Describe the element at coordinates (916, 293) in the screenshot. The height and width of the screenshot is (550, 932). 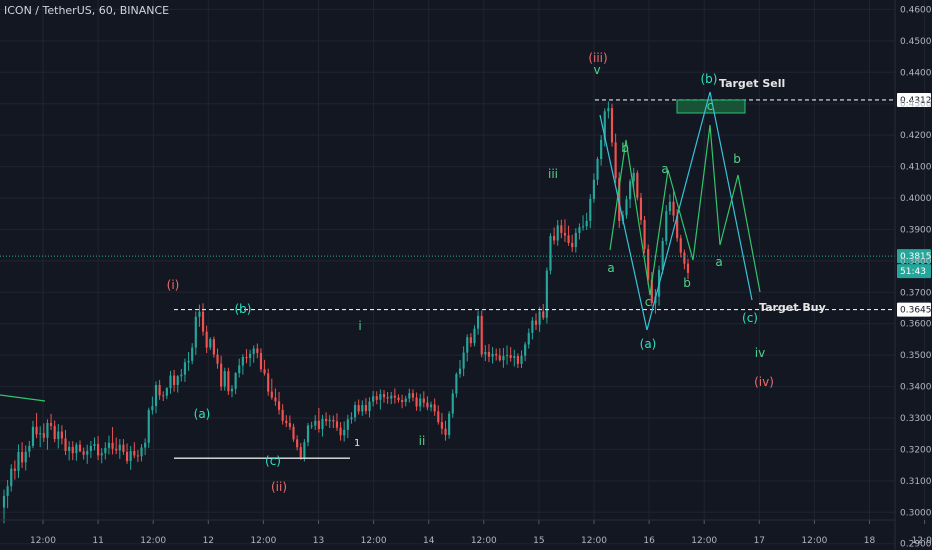
I see `y-tick-label: 0.3700` at that location.